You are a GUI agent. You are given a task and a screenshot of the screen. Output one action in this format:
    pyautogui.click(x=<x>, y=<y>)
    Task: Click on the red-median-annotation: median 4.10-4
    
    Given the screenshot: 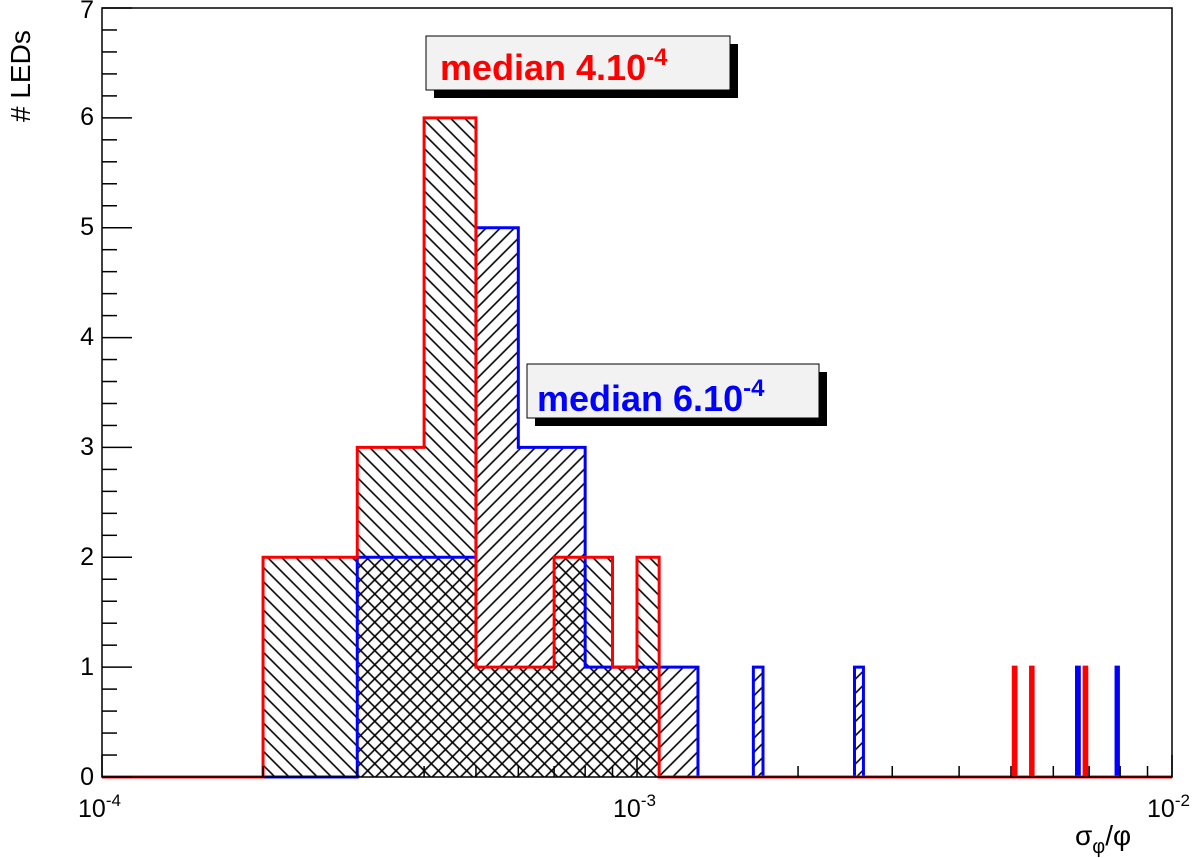 What is the action you would take?
    pyautogui.click(x=581, y=66)
    